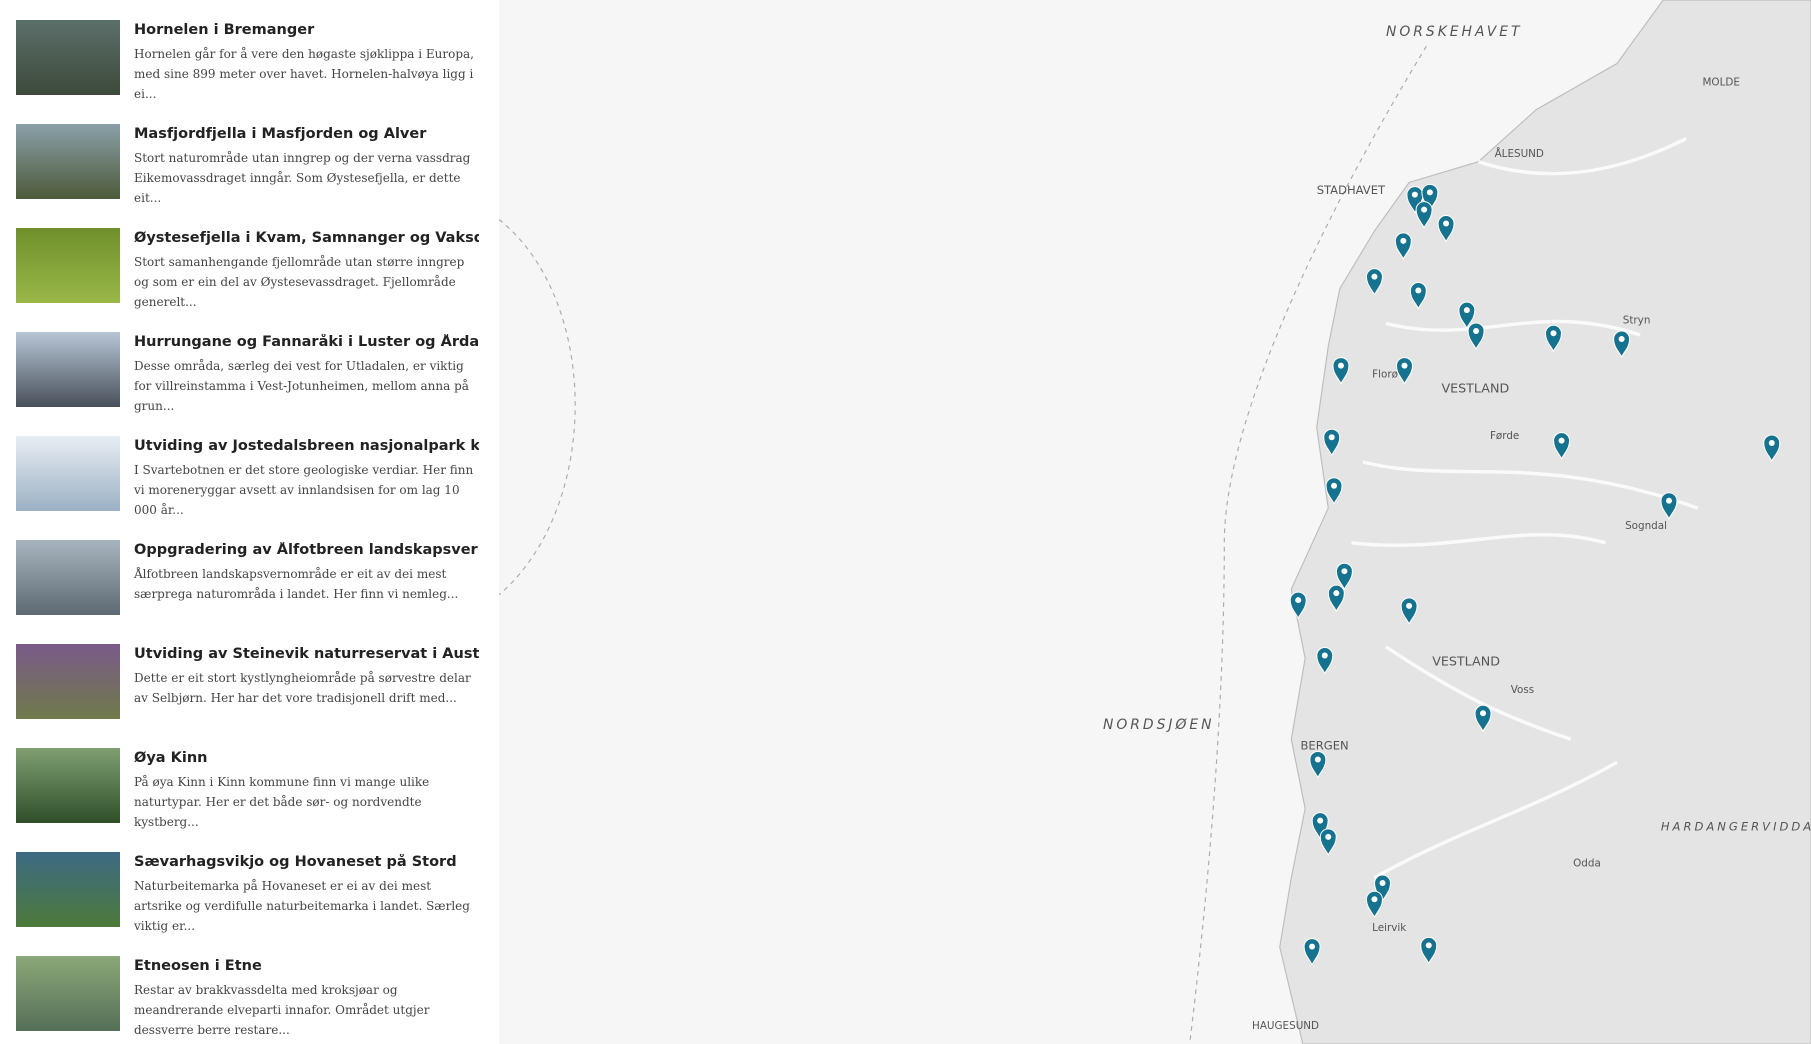 The image size is (1811, 1044). Describe the element at coordinates (1504, 436) in the screenshot. I see `map-label: Førde` at that location.